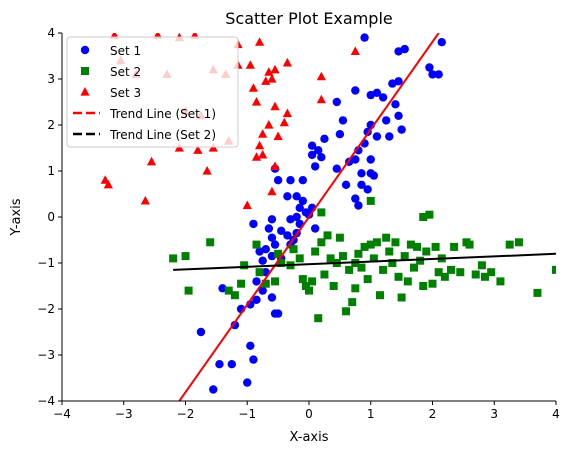  Describe the element at coordinates (124, 414) in the screenshot. I see `x-tick-label: −3` at that location.